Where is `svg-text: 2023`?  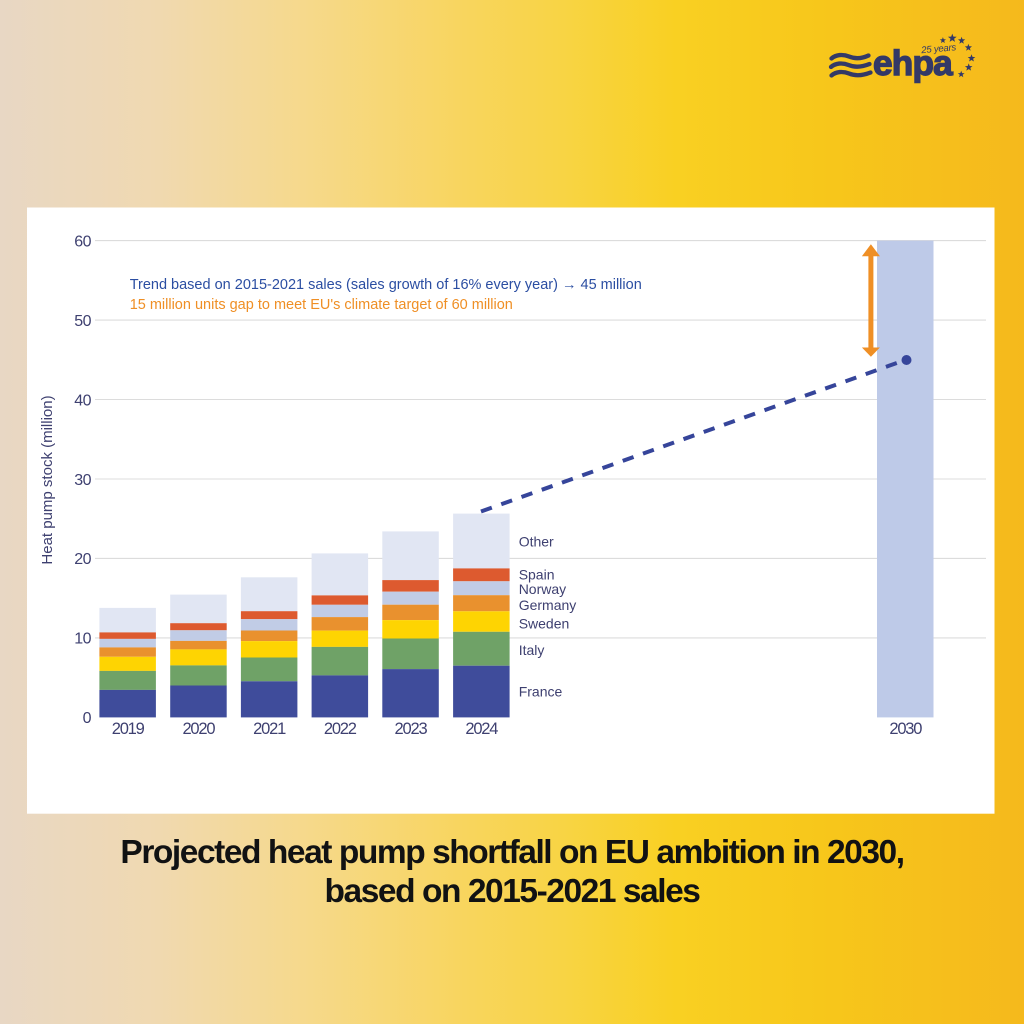 svg-text: 2023 is located at coordinates (411, 729).